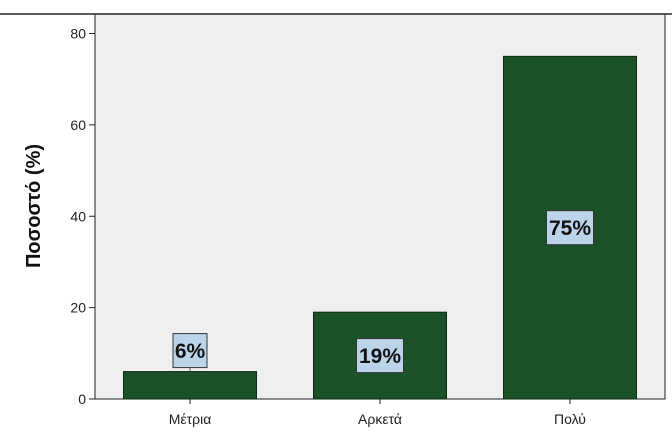  What do you see at coordinates (82, 399) in the screenshot?
I see `y-tick-label: 0` at bounding box center [82, 399].